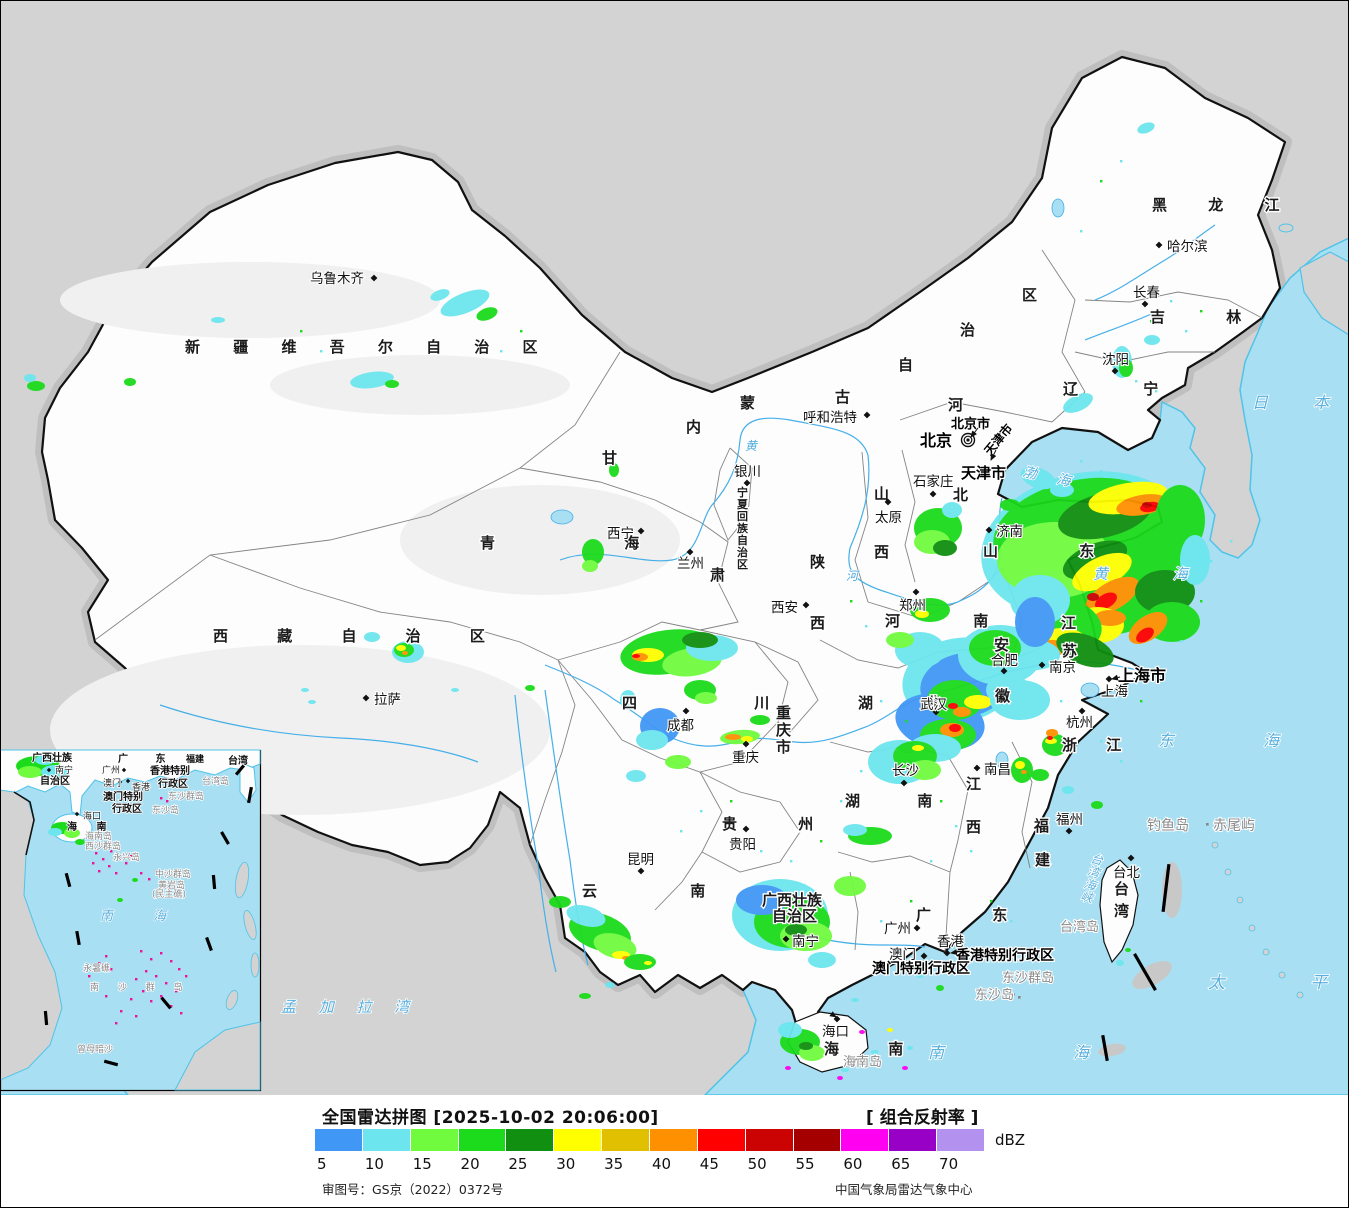 The height and width of the screenshot is (1208, 1349). What do you see at coordinates (640, 860) in the screenshot?
I see `city-label: 昆明` at bounding box center [640, 860].